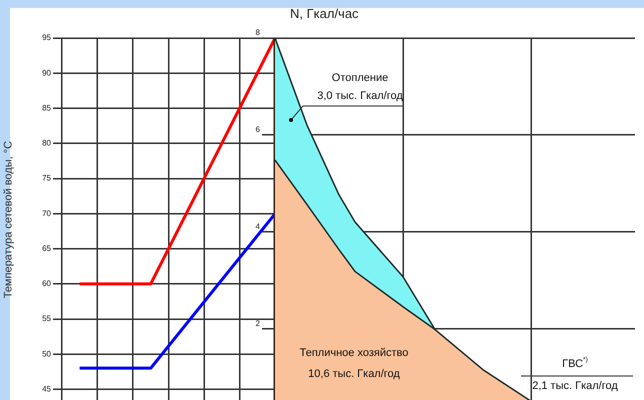  Describe the element at coordinates (258, 129) in the screenshot. I see `y-tick-label: 6` at that location.